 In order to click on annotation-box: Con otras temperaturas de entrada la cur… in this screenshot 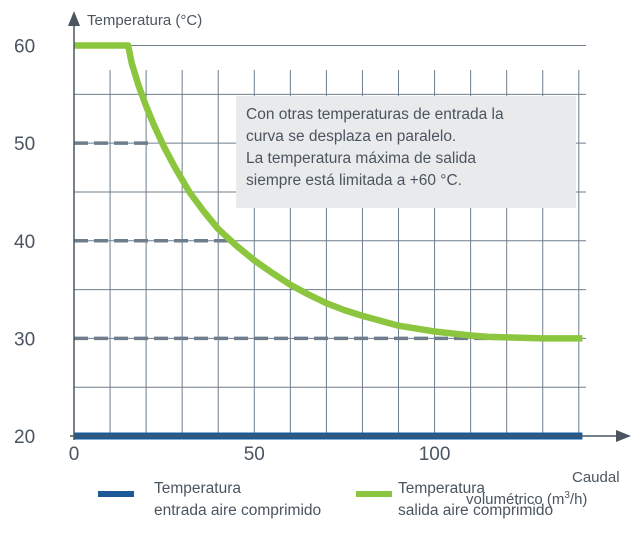, I will do `click(406, 152)`.